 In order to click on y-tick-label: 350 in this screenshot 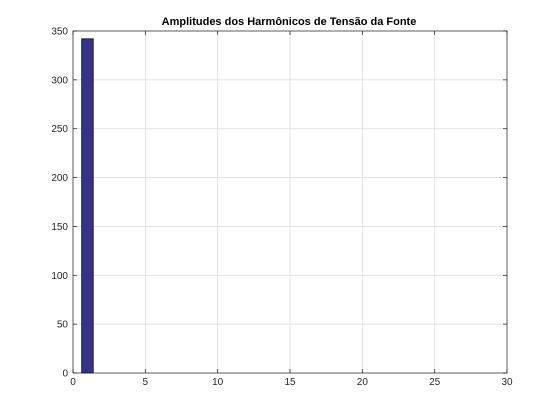, I will do `click(59, 32)`.